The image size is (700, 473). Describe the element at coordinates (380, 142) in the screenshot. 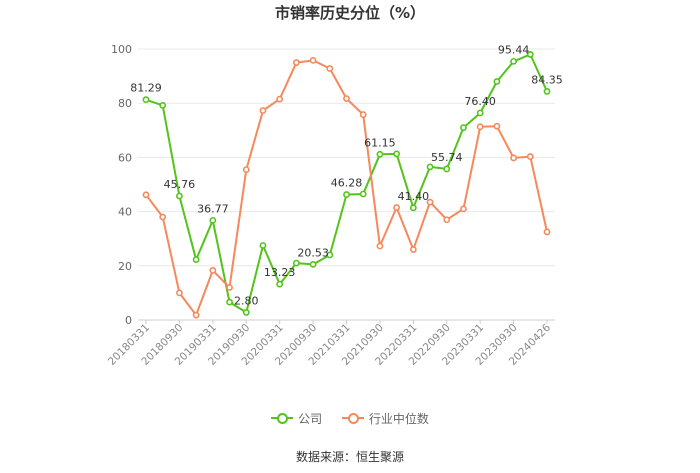

I see `data-label: 61.15` at that location.